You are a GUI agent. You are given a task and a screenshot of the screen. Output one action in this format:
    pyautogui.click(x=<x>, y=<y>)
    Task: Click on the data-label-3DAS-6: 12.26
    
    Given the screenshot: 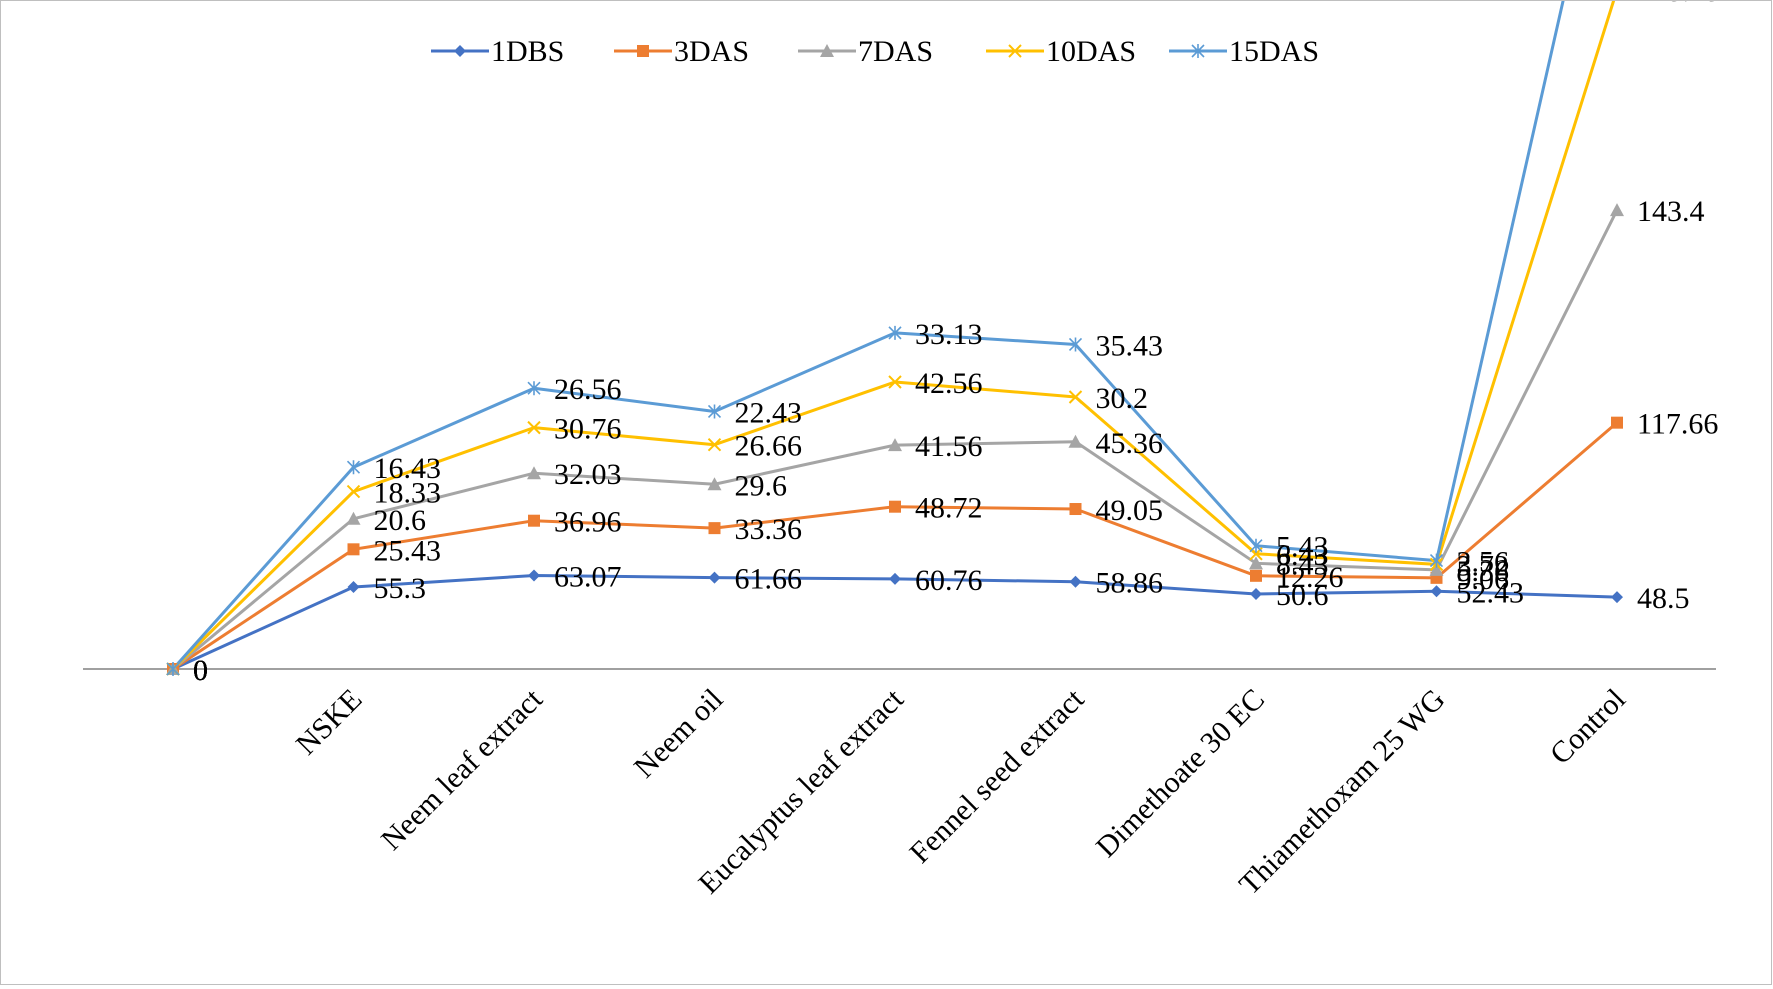 What is the action you would take?
    pyautogui.click(x=1310, y=577)
    